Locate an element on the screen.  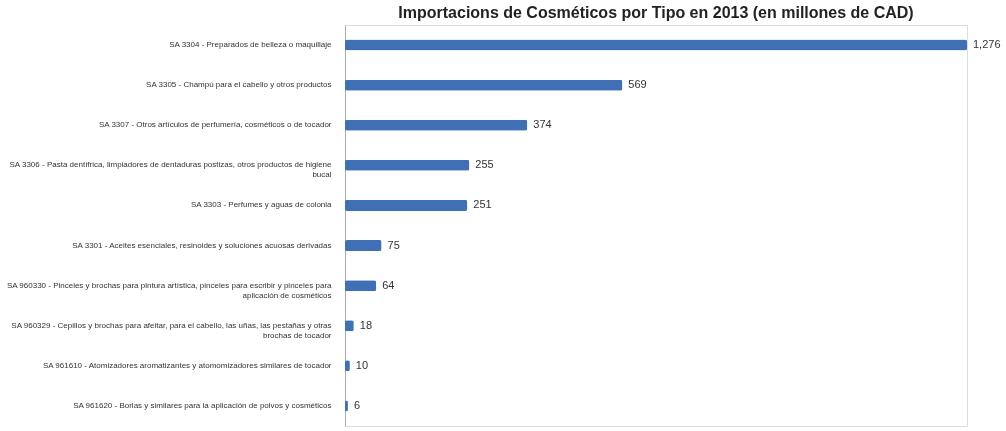
y-tick-label: SA 3301 - Aceites esenciales, resinoides y soluciones acuosas derivadas is located at coordinates (202, 245).